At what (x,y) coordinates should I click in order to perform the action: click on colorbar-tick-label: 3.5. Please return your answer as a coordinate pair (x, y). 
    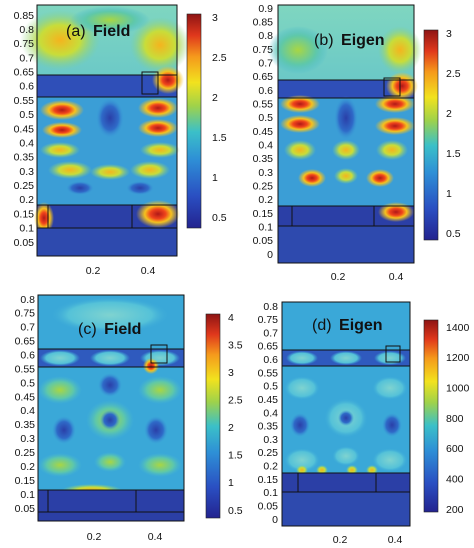
    Looking at the image, I should click on (235, 345).